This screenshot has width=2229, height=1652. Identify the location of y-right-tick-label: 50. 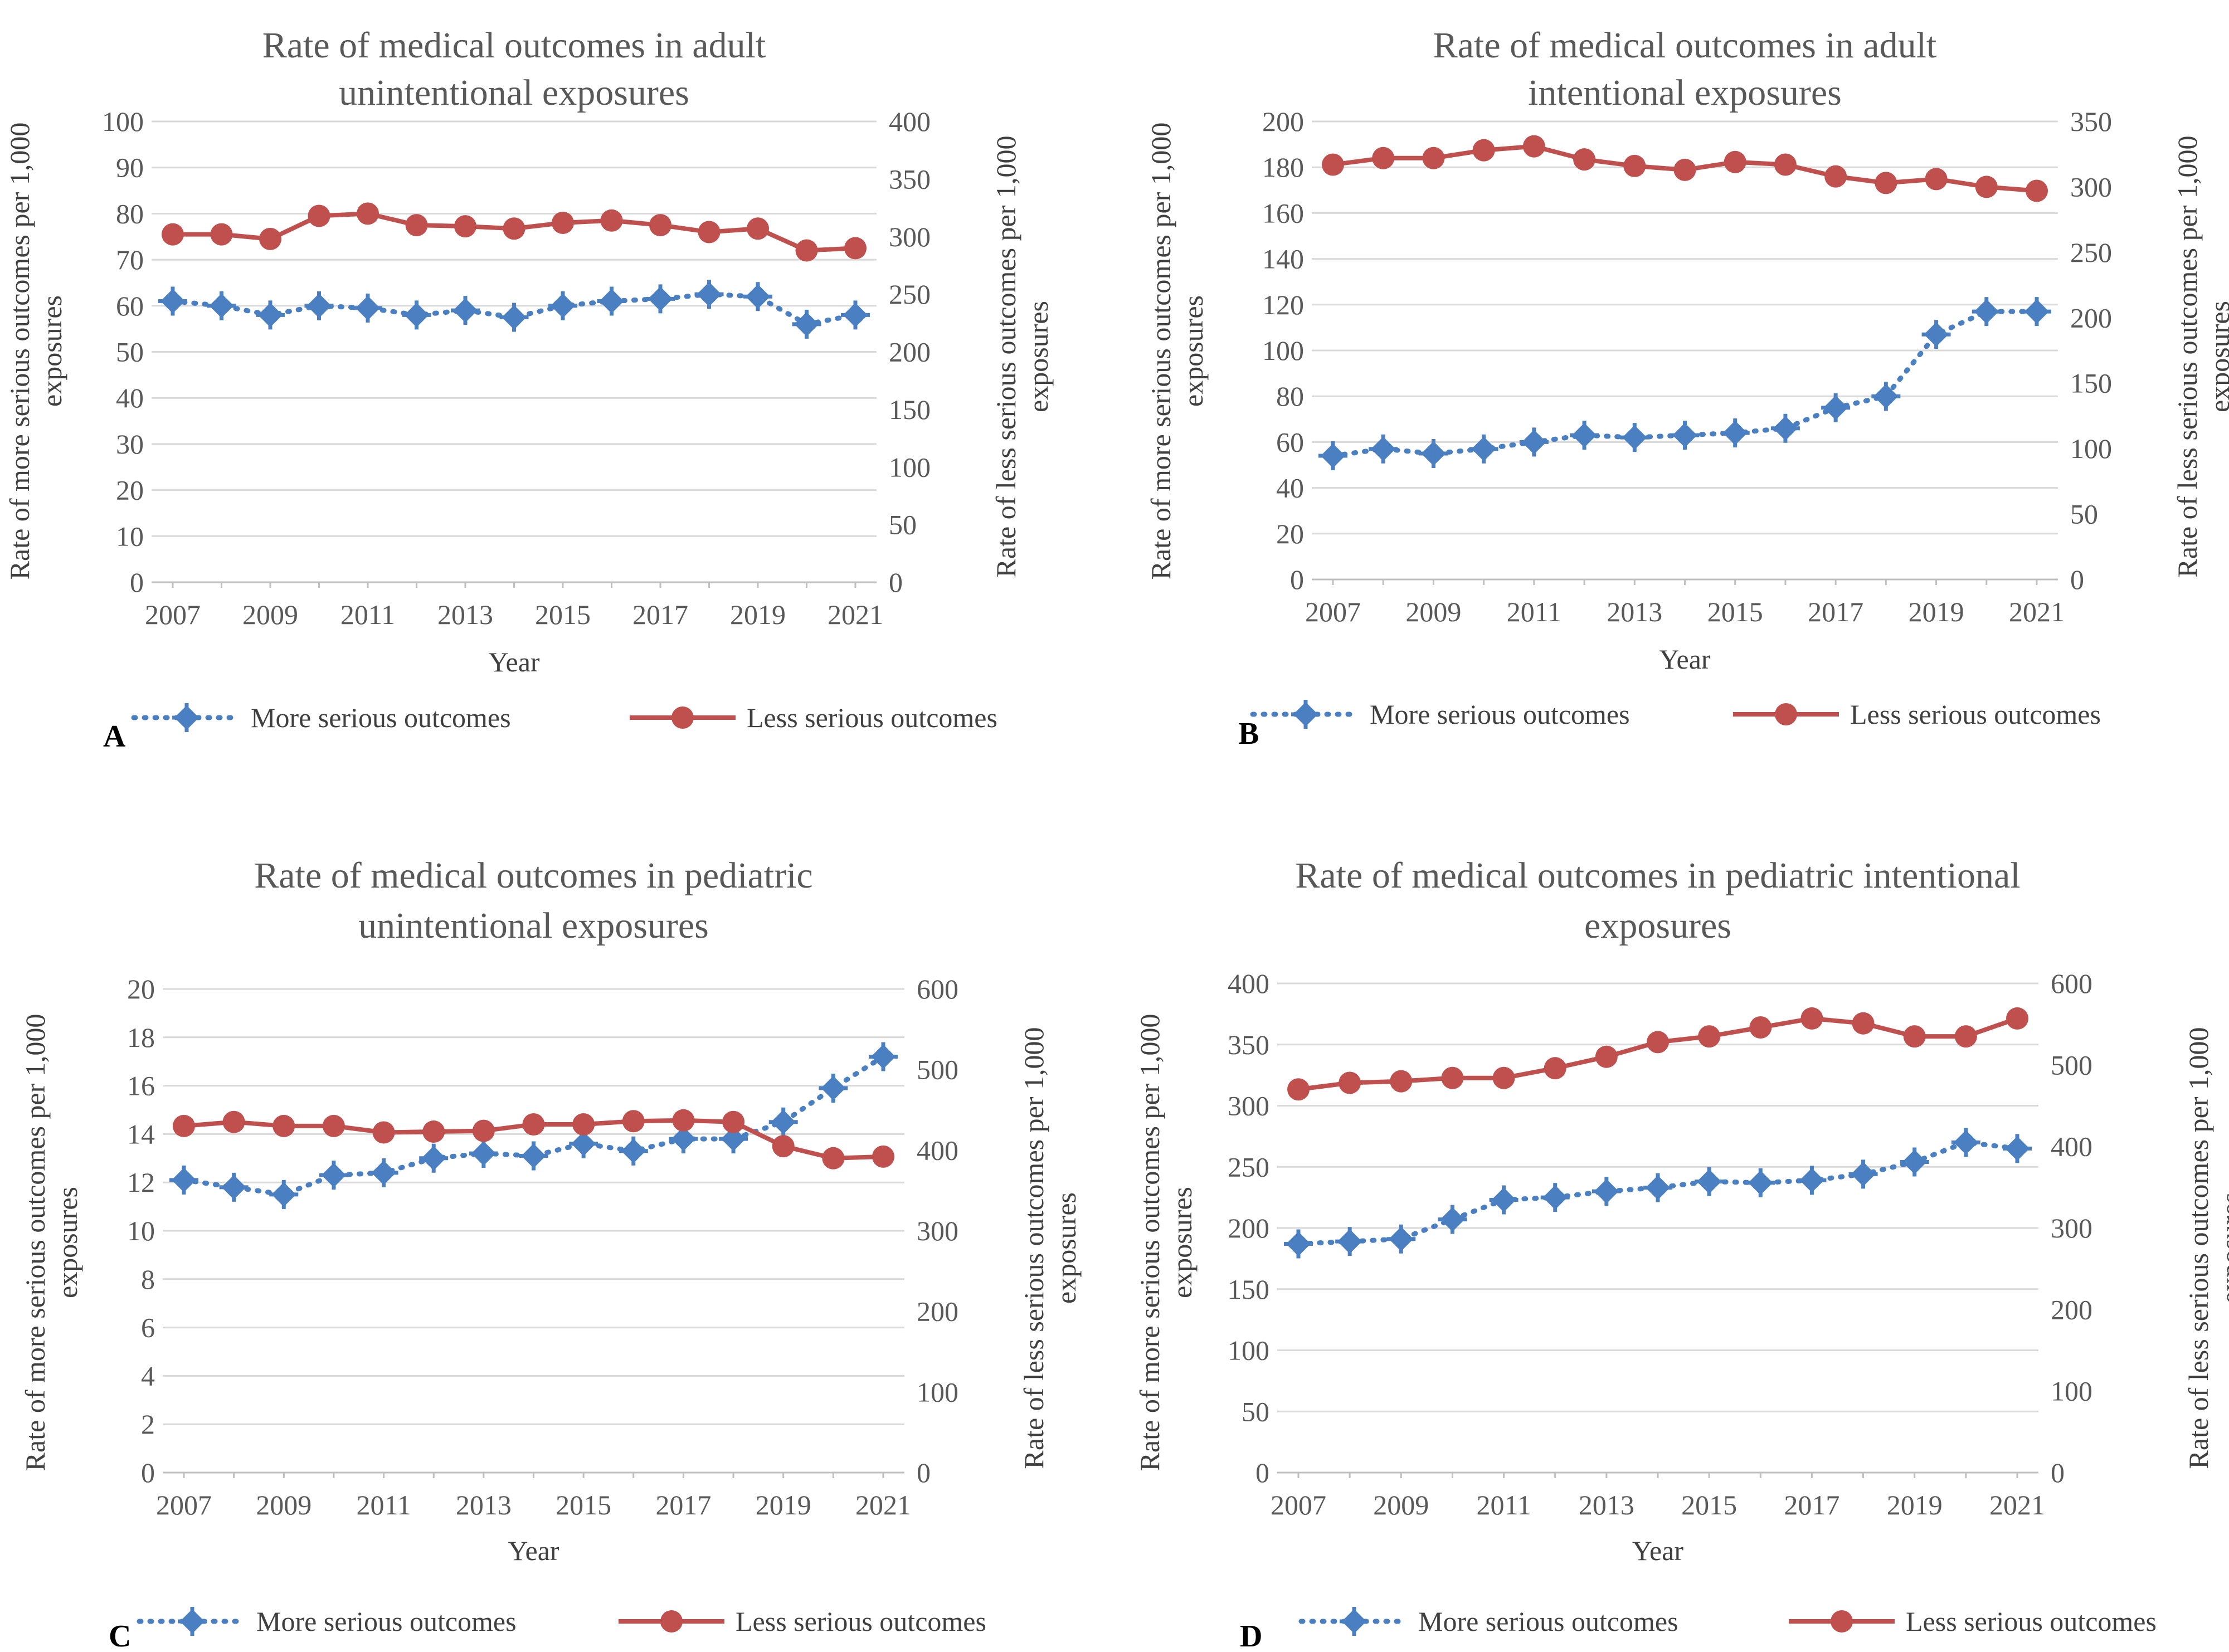
(903, 524).